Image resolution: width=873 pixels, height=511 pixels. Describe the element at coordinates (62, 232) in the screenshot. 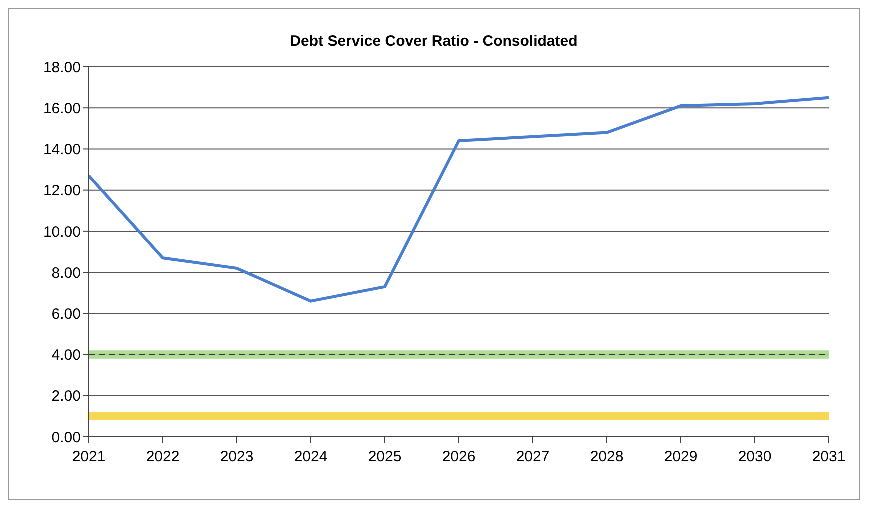

I see `y-tick-label: 10.00` at that location.